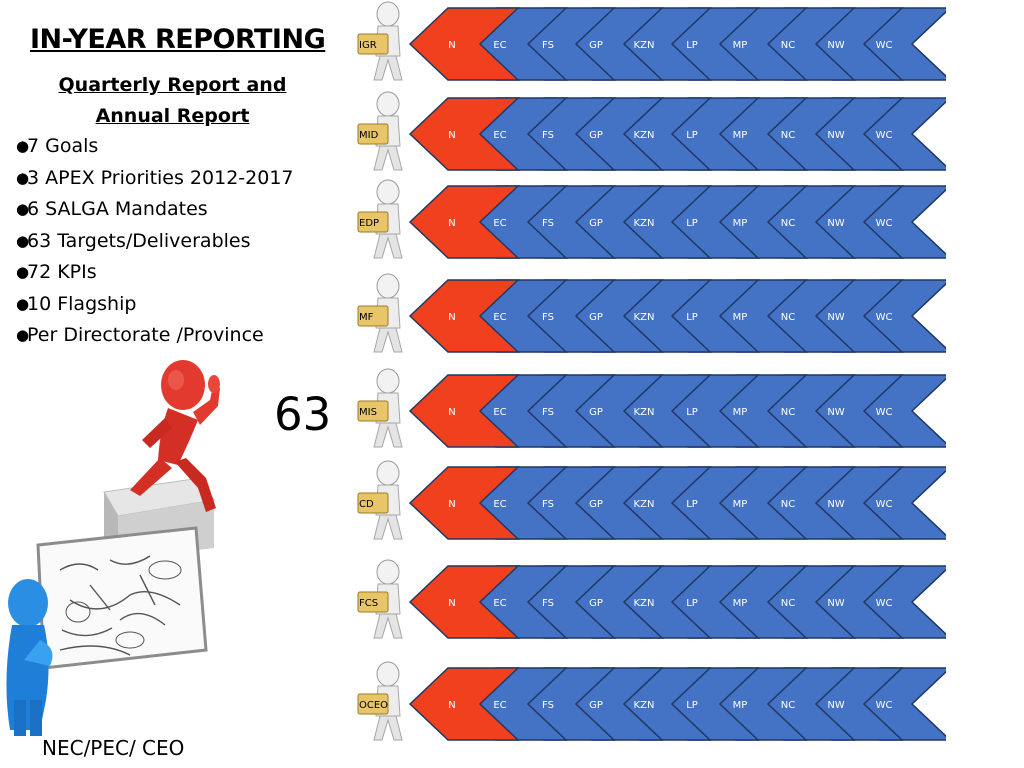 This screenshot has width=1024, height=768. What do you see at coordinates (175, 436) in the screenshot?
I see `red-person-figure` at bounding box center [175, 436].